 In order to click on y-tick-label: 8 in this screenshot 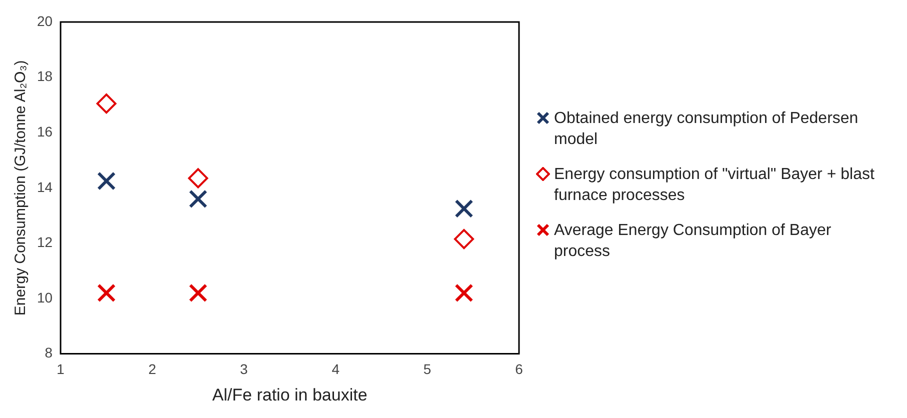, I will do `click(48, 352)`.